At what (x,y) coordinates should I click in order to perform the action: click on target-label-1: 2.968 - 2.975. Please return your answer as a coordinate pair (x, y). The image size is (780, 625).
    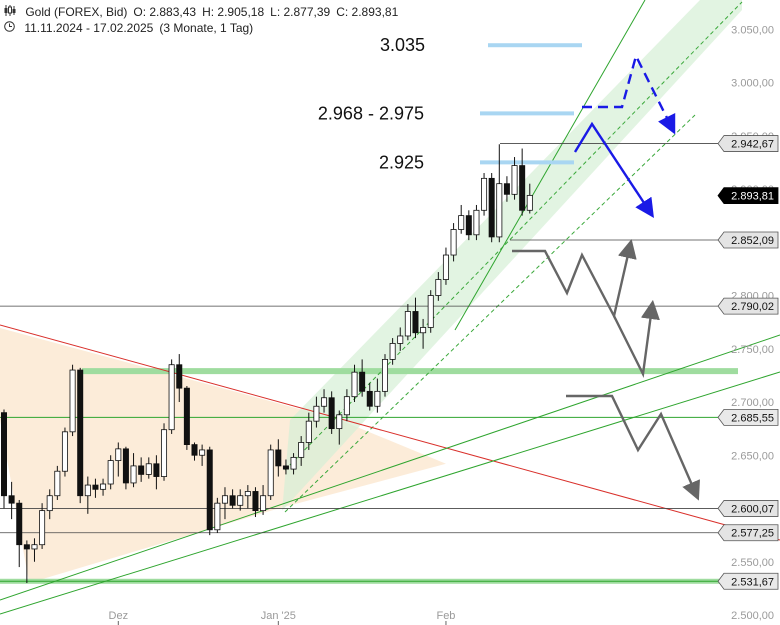
    Looking at the image, I should click on (371, 113).